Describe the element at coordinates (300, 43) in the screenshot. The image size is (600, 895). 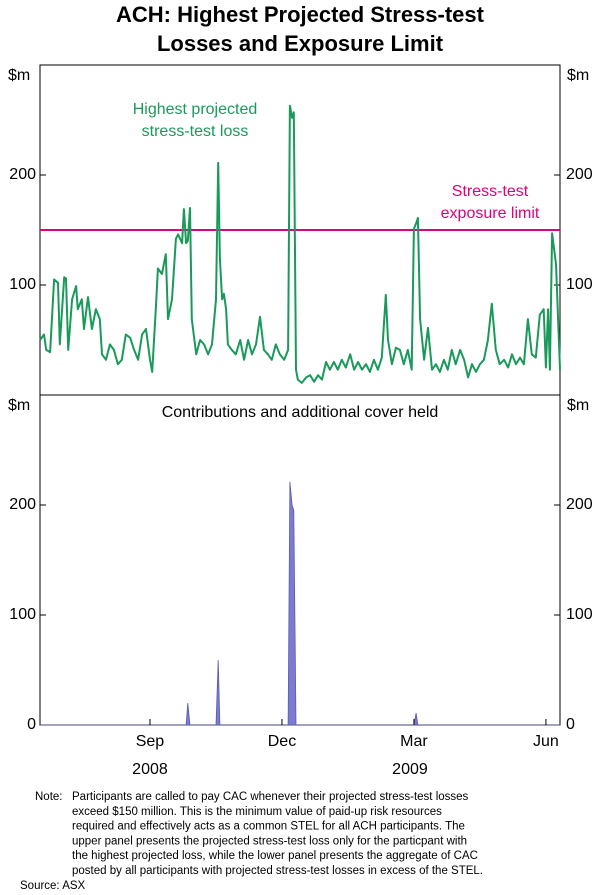
I see `chart-title: Losses and Exposure Limit` at that location.